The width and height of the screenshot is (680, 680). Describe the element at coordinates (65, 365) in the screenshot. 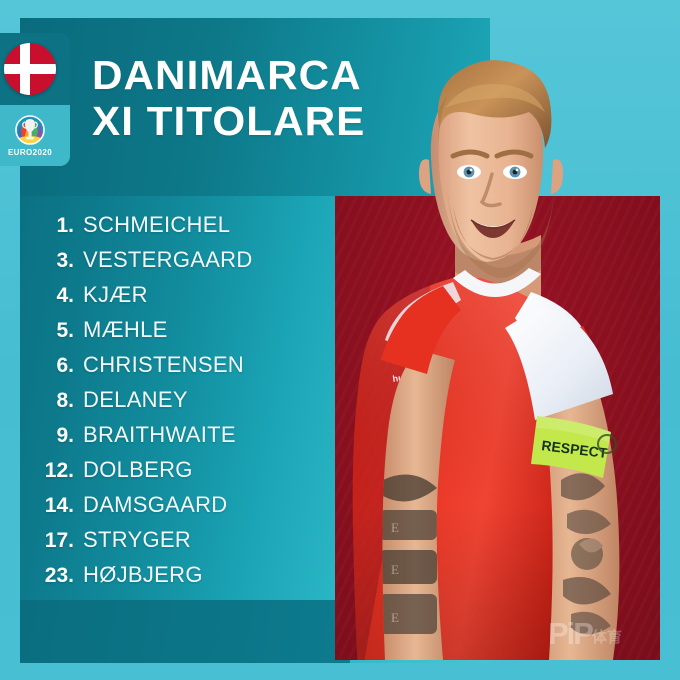

I see `player-number: 6.` at that location.